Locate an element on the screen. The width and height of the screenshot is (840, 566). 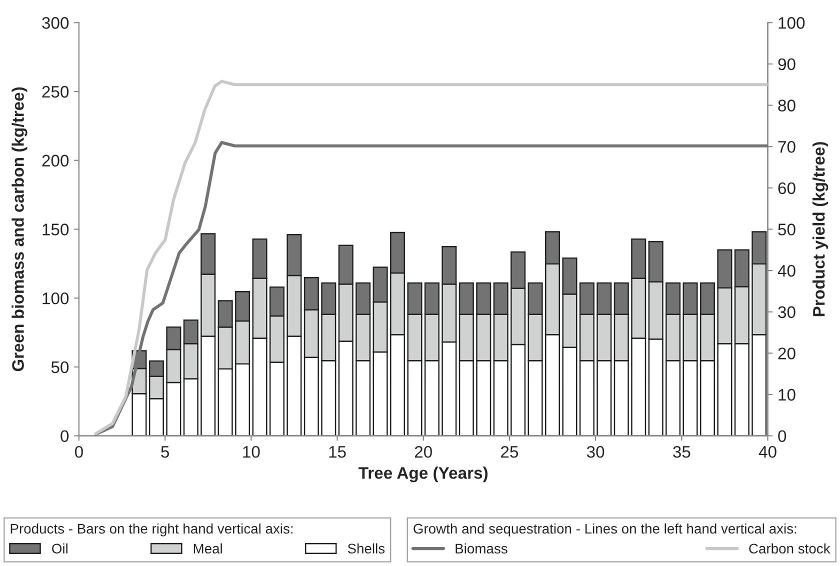
x-tick-label: 35 is located at coordinates (681, 452).